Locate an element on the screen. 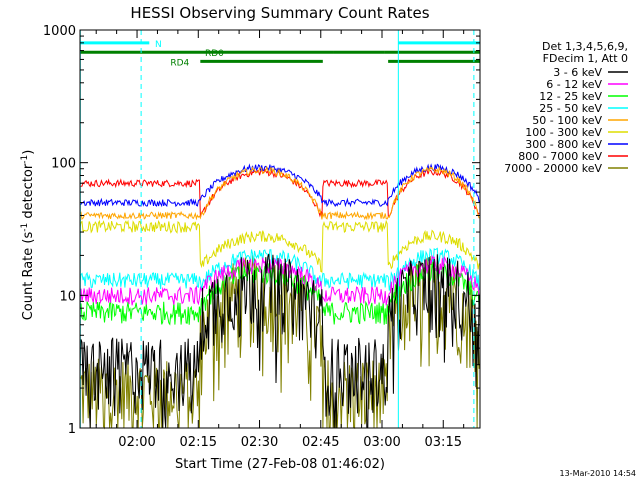  legend-entry-label: 50 - 100 keV is located at coordinates (567, 120).